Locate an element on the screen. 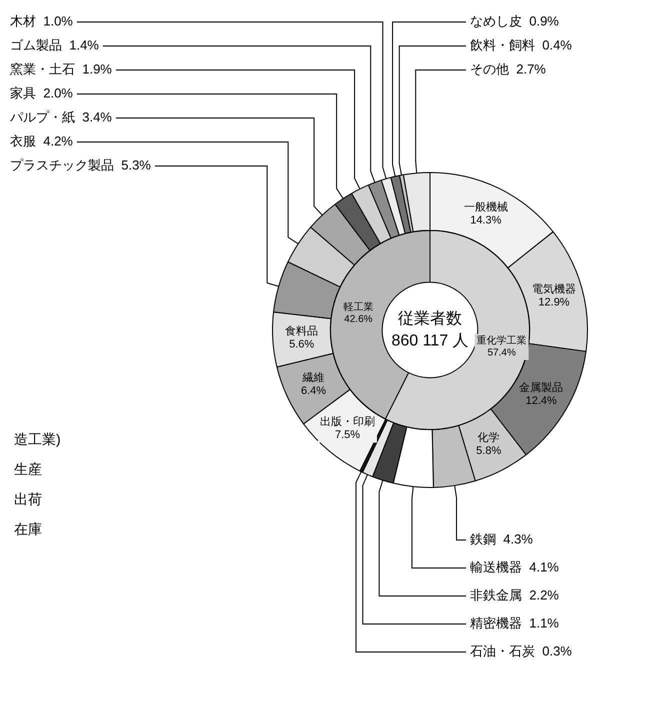 The width and height of the screenshot is (667, 715). slice-label: 化学 is located at coordinates (489, 438).